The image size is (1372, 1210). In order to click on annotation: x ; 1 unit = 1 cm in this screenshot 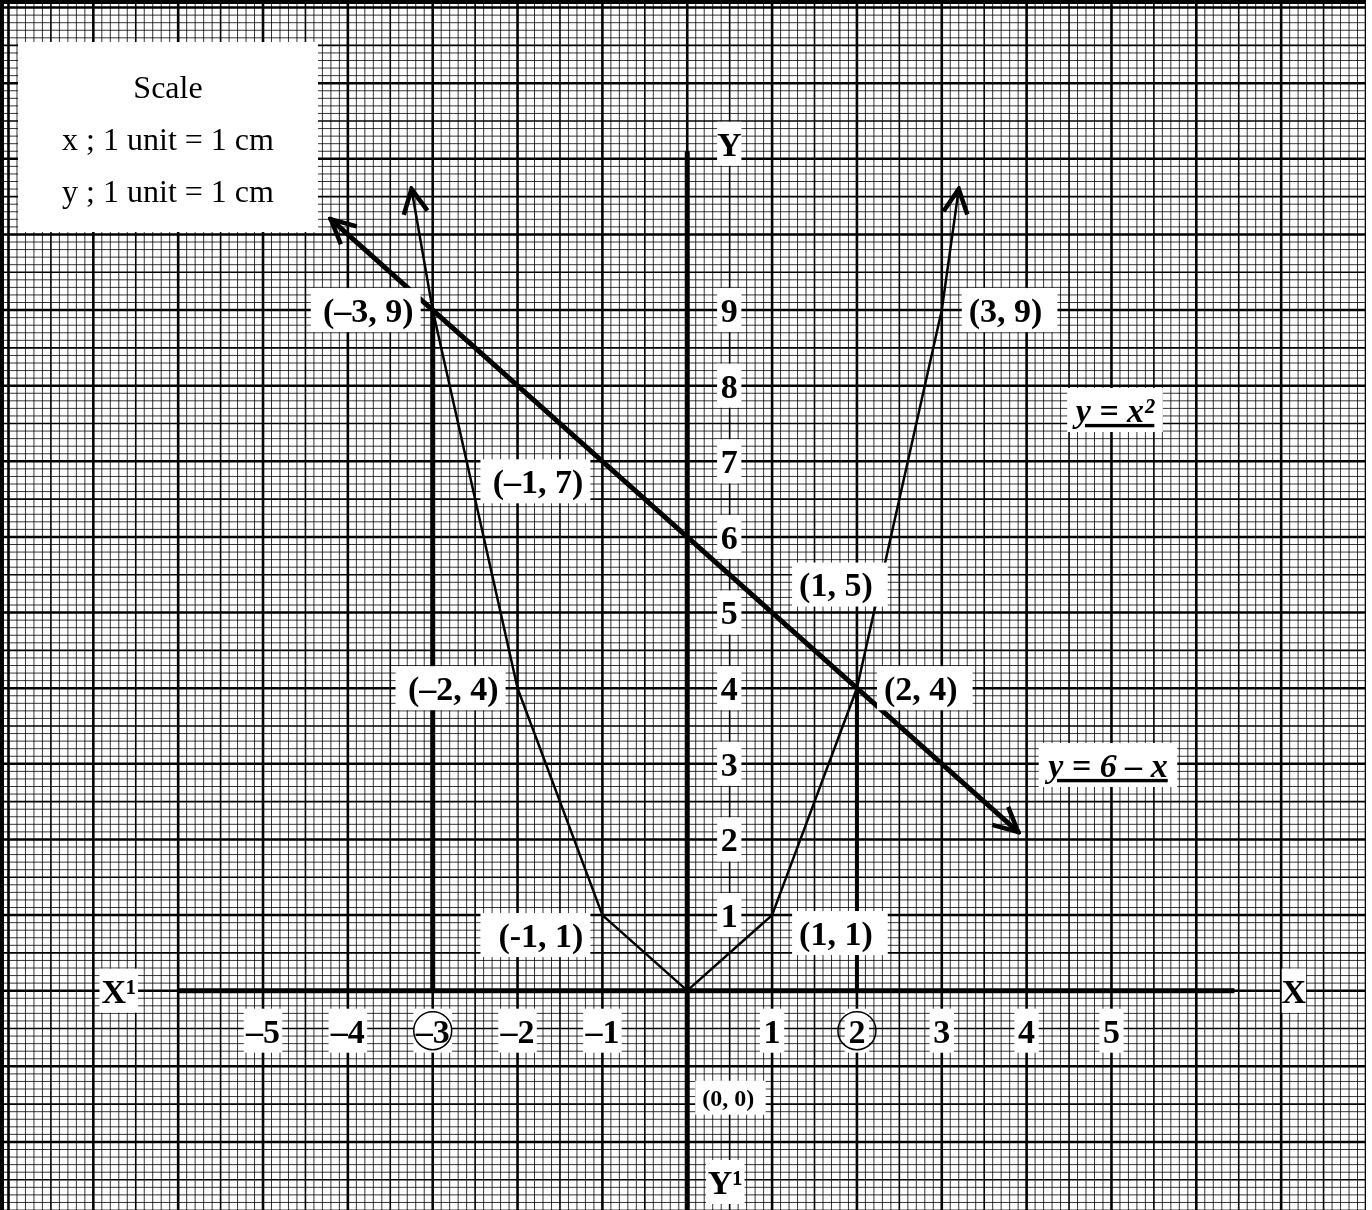, I will do `click(168, 139)`.